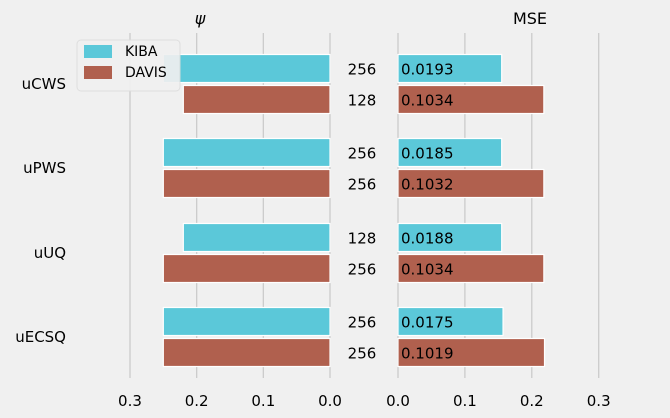 The height and width of the screenshot is (418, 670). What do you see at coordinates (471, 99) in the screenshot?
I see `mse-bar-davis-ucws` at bounding box center [471, 99].